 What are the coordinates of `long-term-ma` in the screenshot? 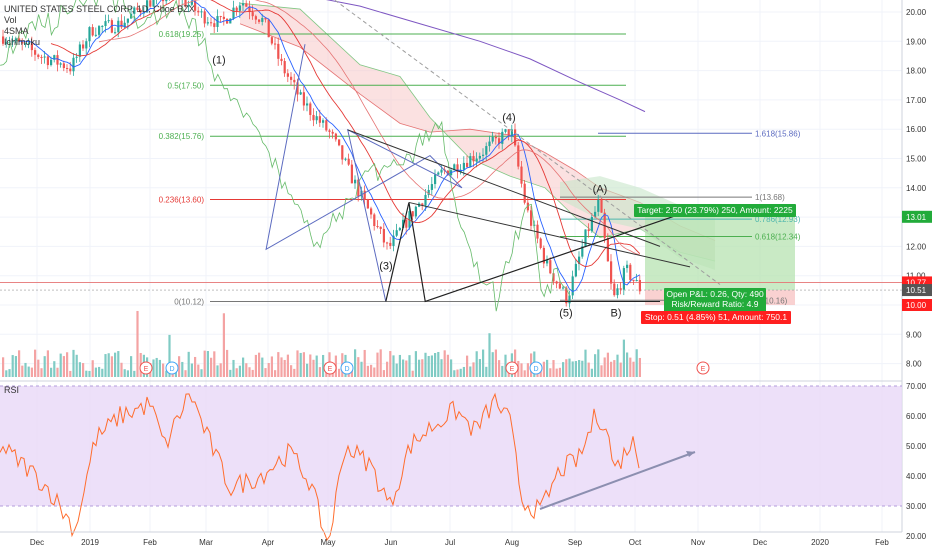 It's located at (485, 56).